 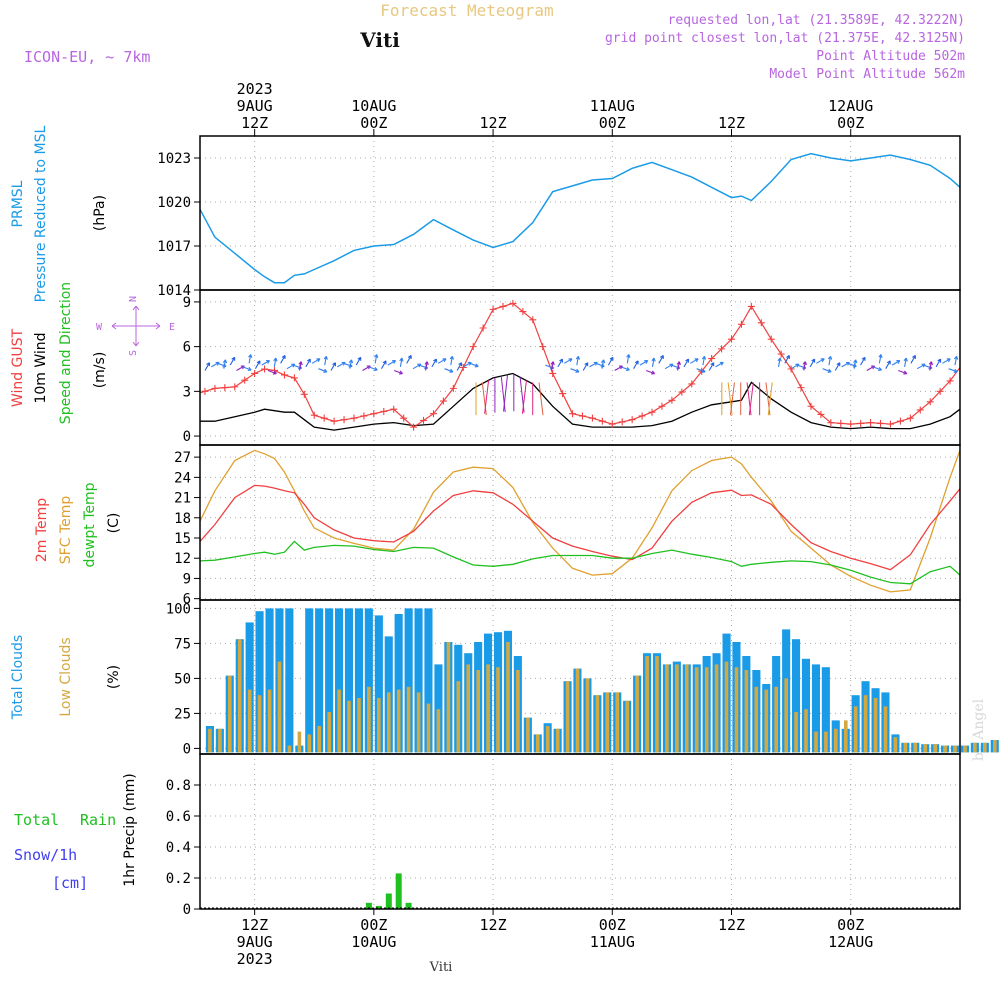 What do you see at coordinates (136, 326) in the screenshot?
I see `compass-ns-arrow` at bounding box center [136, 326].